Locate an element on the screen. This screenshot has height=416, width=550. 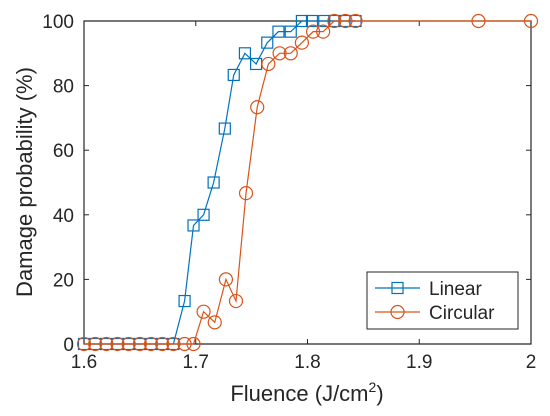
legend-box is located at coordinates (442, 300).